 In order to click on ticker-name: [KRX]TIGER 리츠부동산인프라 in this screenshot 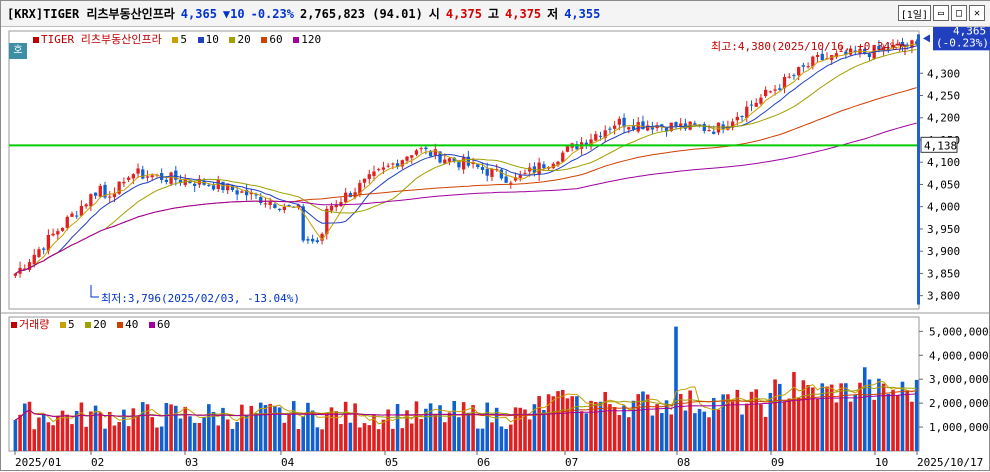, I will do `click(91, 14)`.